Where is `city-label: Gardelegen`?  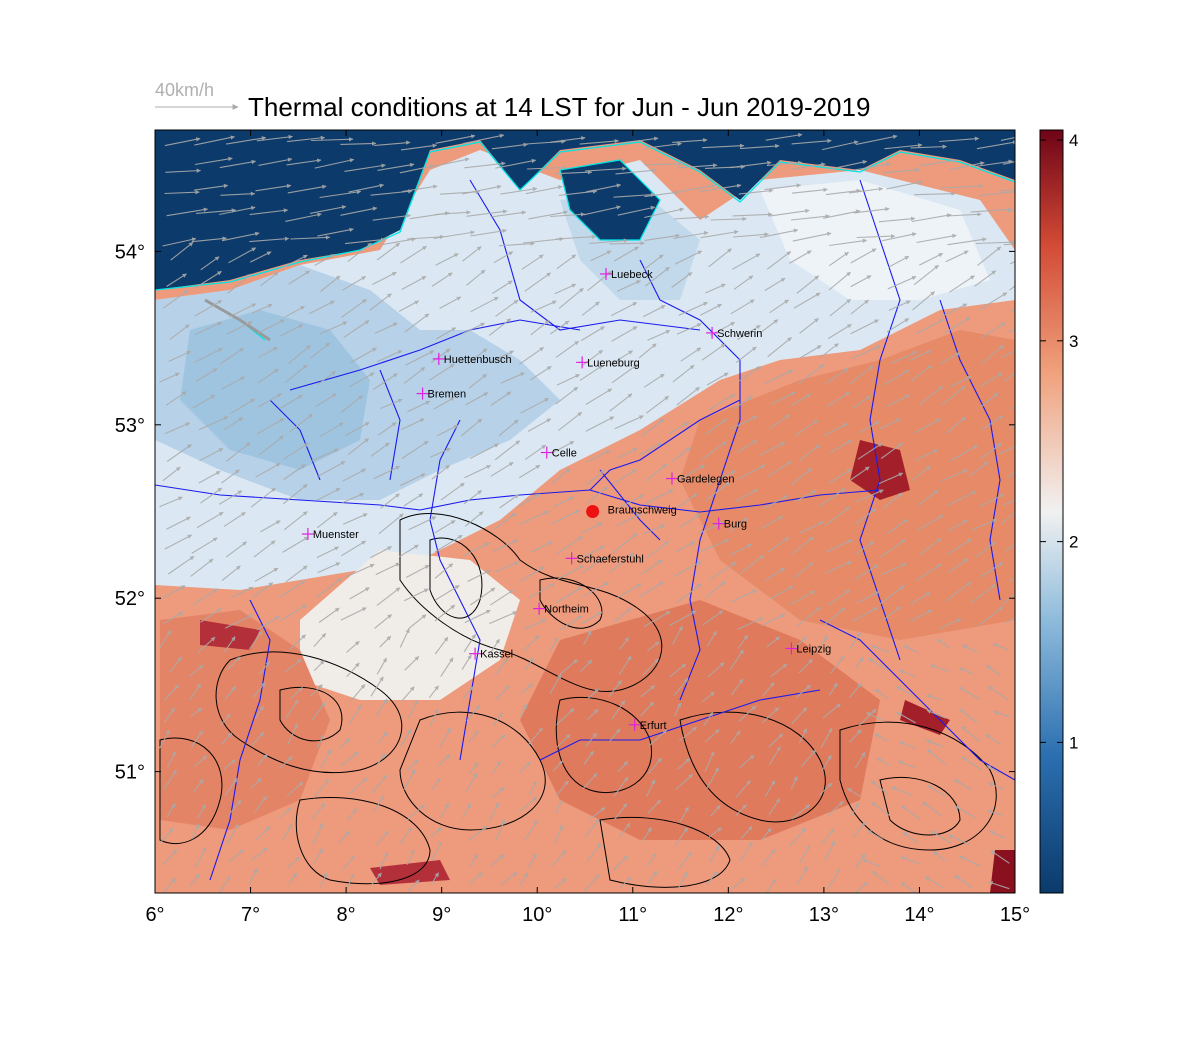 city-label: Gardelegen is located at coordinates (706, 480).